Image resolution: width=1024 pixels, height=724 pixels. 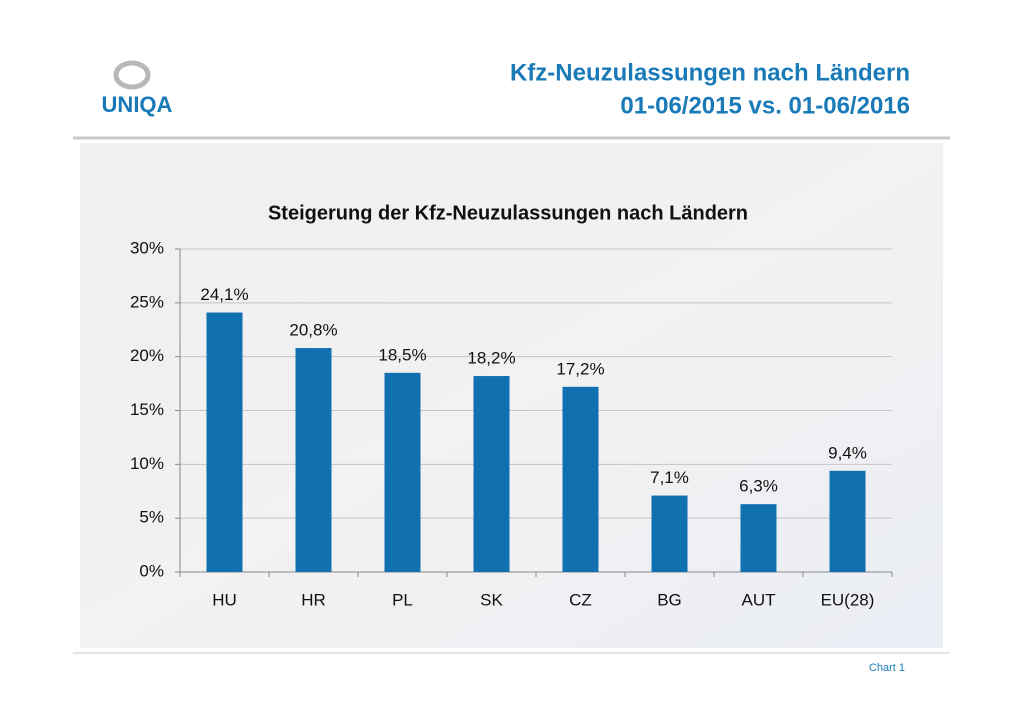 What do you see at coordinates (580, 368) in the screenshot?
I see `value-label: 17,2%` at bounding box center [580, 368].